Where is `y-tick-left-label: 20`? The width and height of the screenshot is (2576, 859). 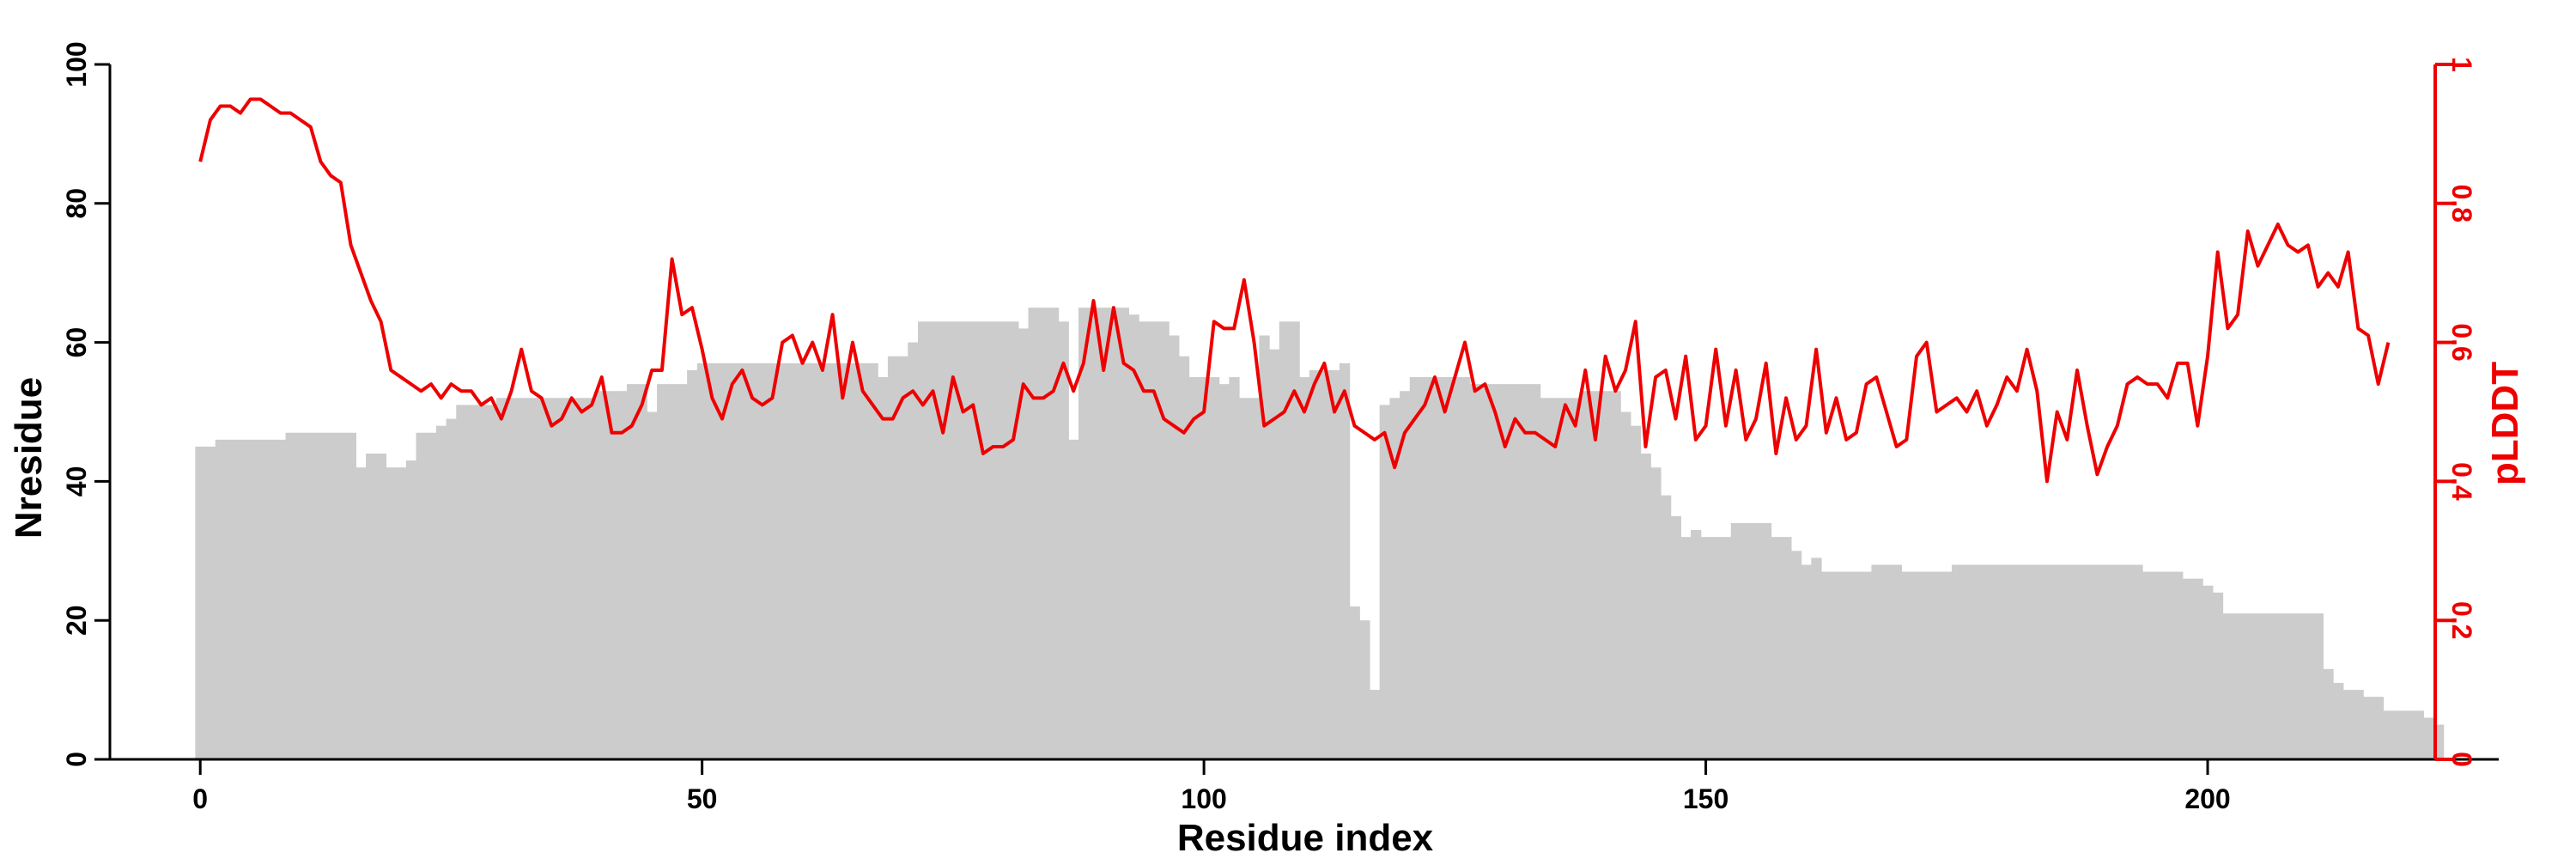 y-tick-left-label: 20 is located at coordinates (77, 620).